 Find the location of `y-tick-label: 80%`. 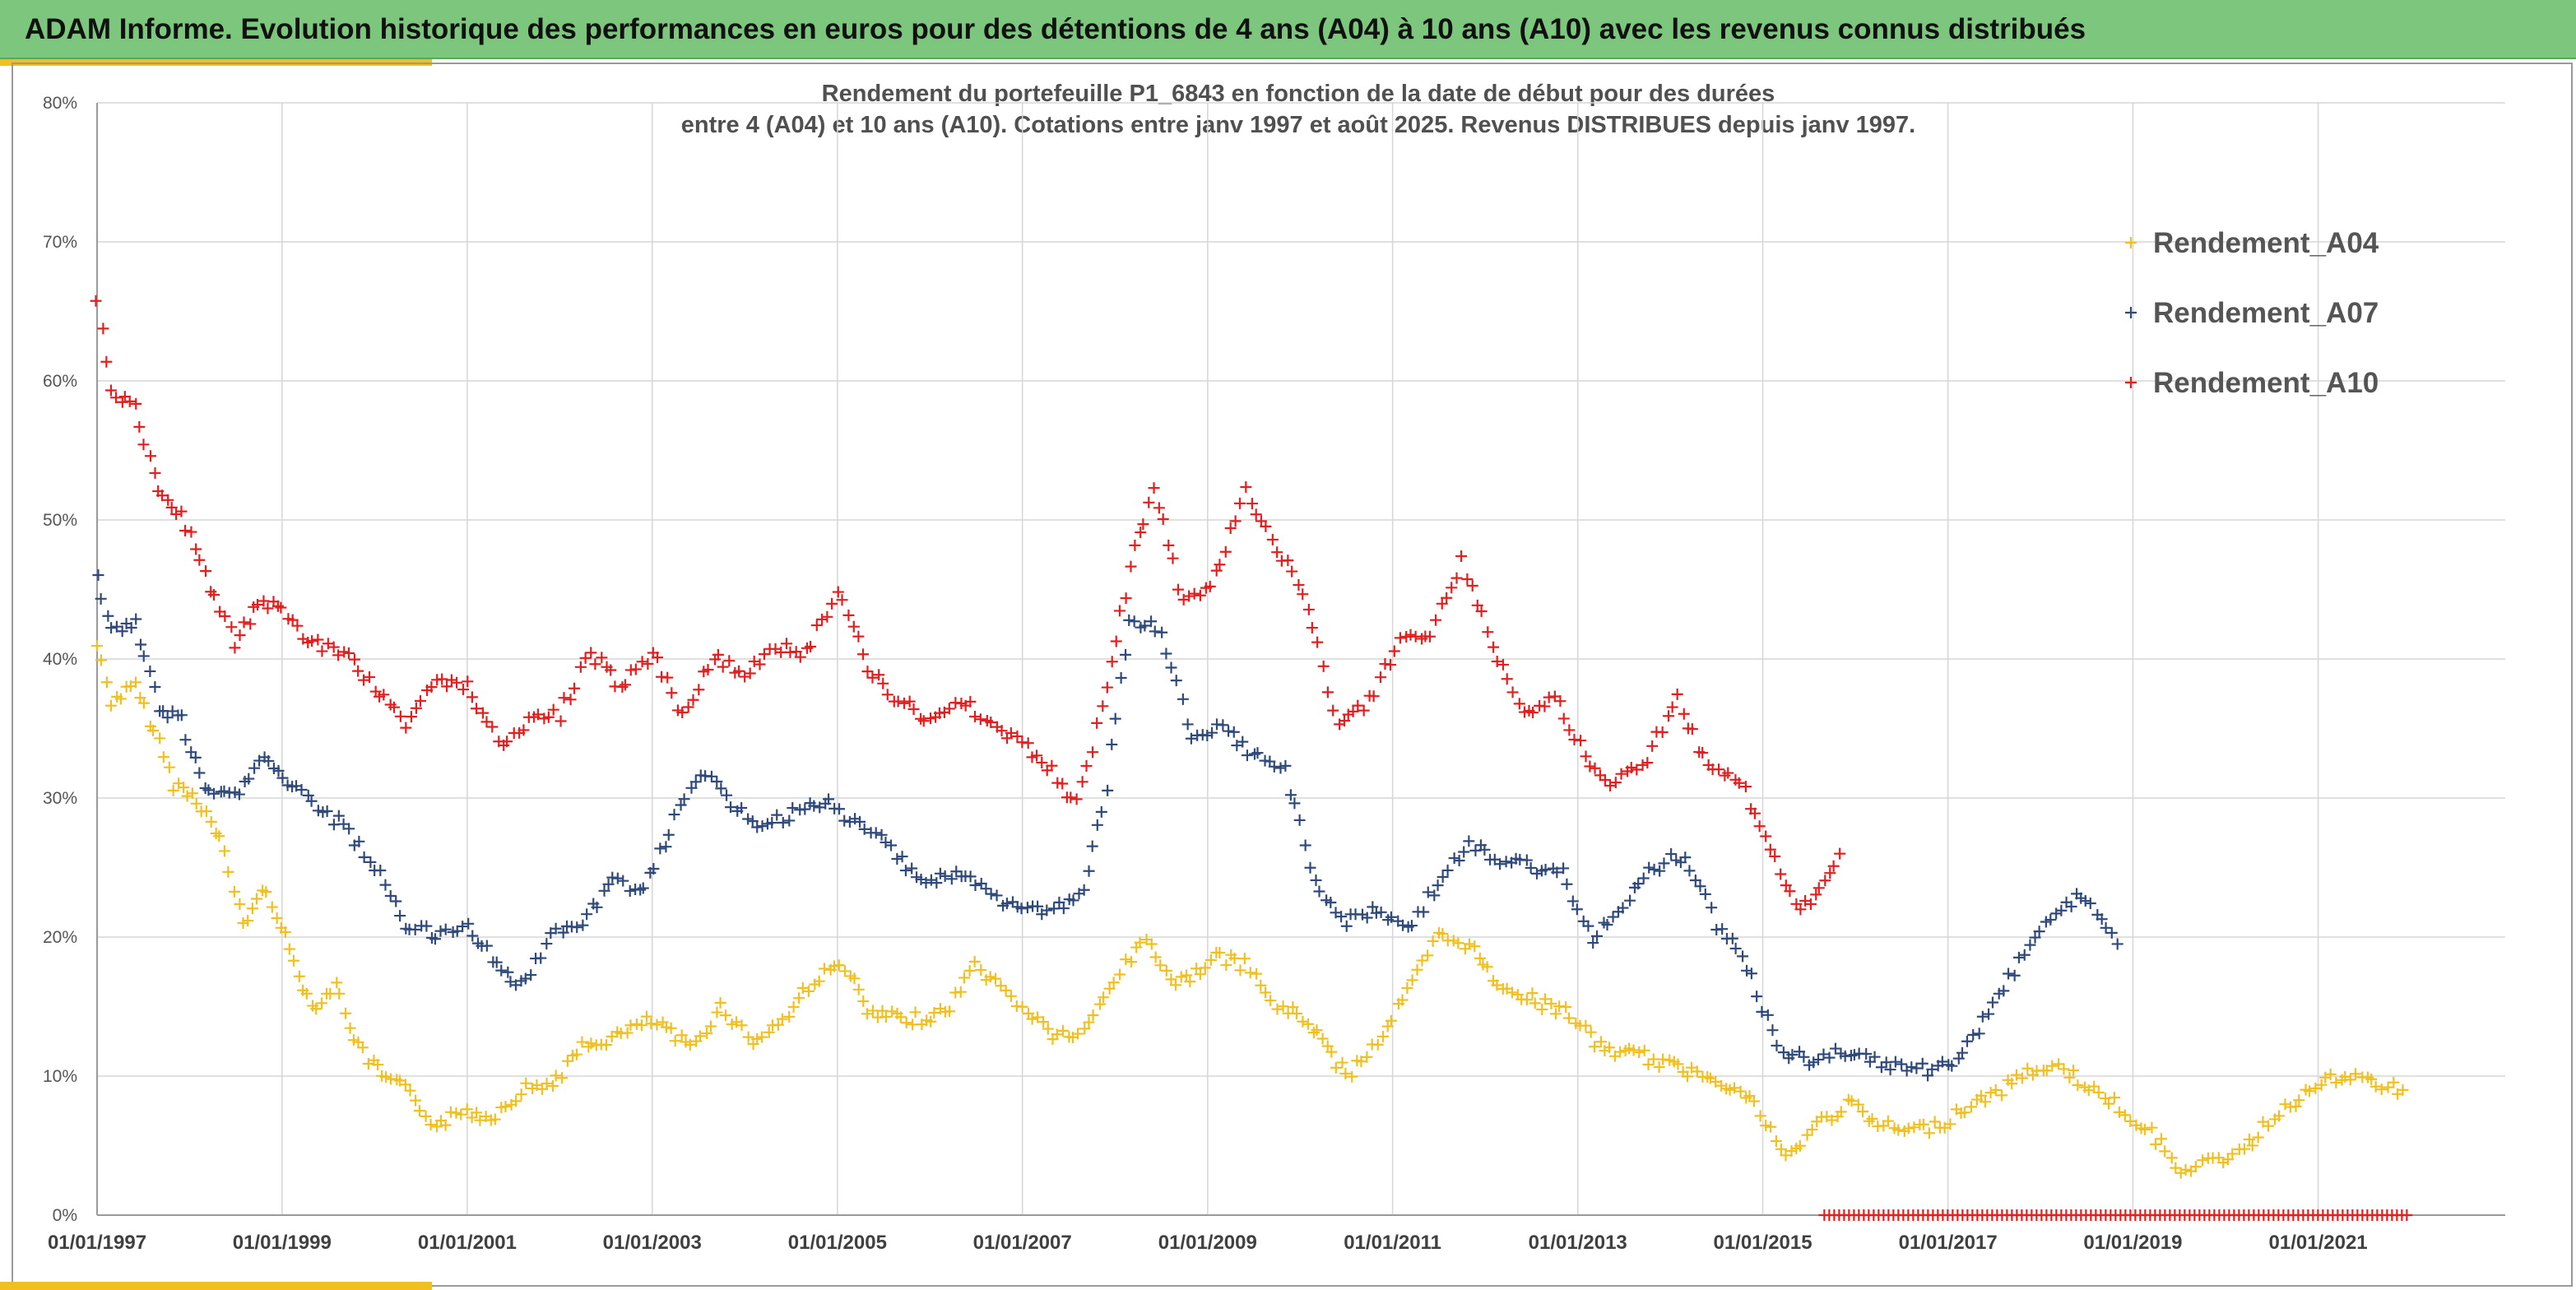

y-tick-label: 80% is located at coordinates (60, 103).